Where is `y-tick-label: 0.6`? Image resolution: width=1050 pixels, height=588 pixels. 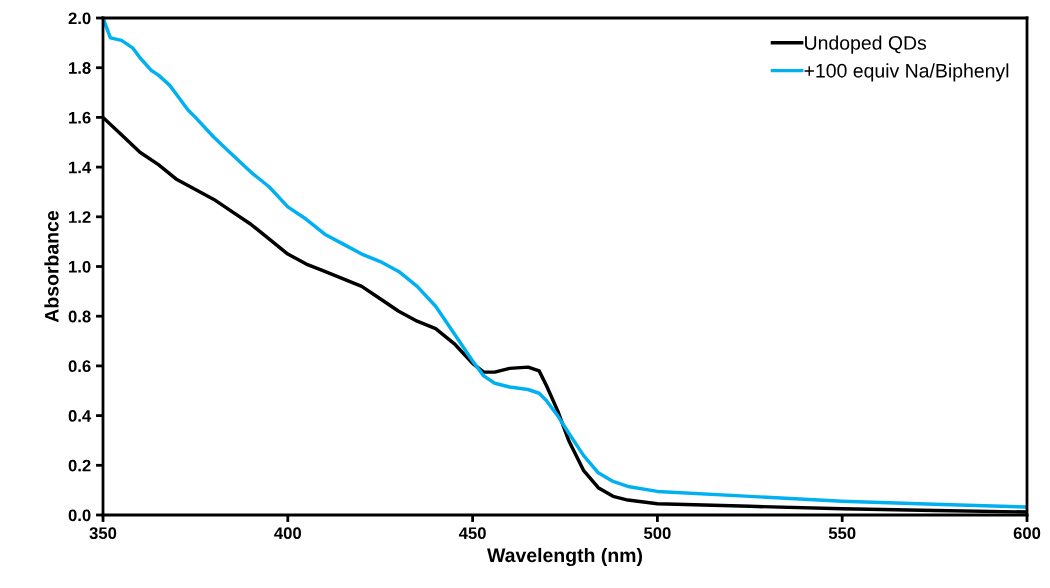 y-tick-label: 0.6 is located at coordinates (79, 366).